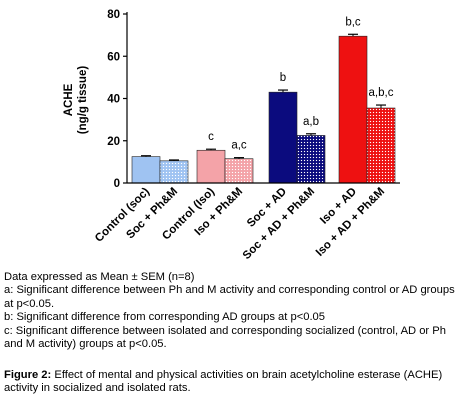 The width and height of the screenshot is (462, 405). Describe the element at coordinates (117, 184) in the screenshot. I see `y-tick-label: 0` at that location.